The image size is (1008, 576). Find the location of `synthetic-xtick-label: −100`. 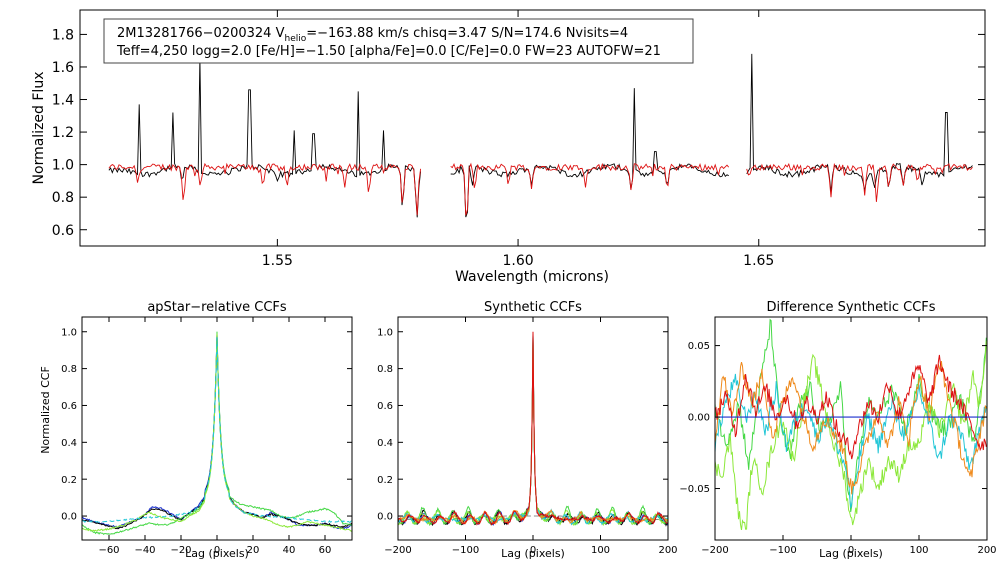

synthetic-xtick-label: −100 is located at coordinates (465, 550).